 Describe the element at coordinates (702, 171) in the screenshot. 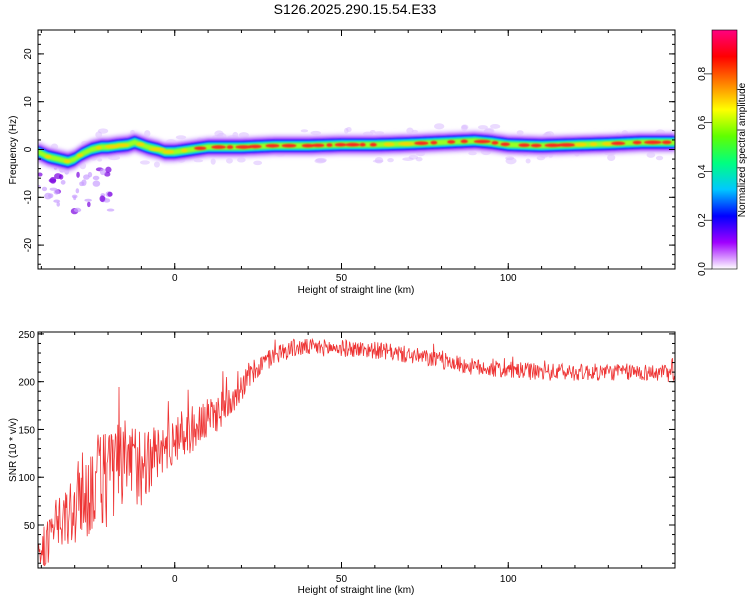

I see `colorbar-tick-label: 0.4` at that location.